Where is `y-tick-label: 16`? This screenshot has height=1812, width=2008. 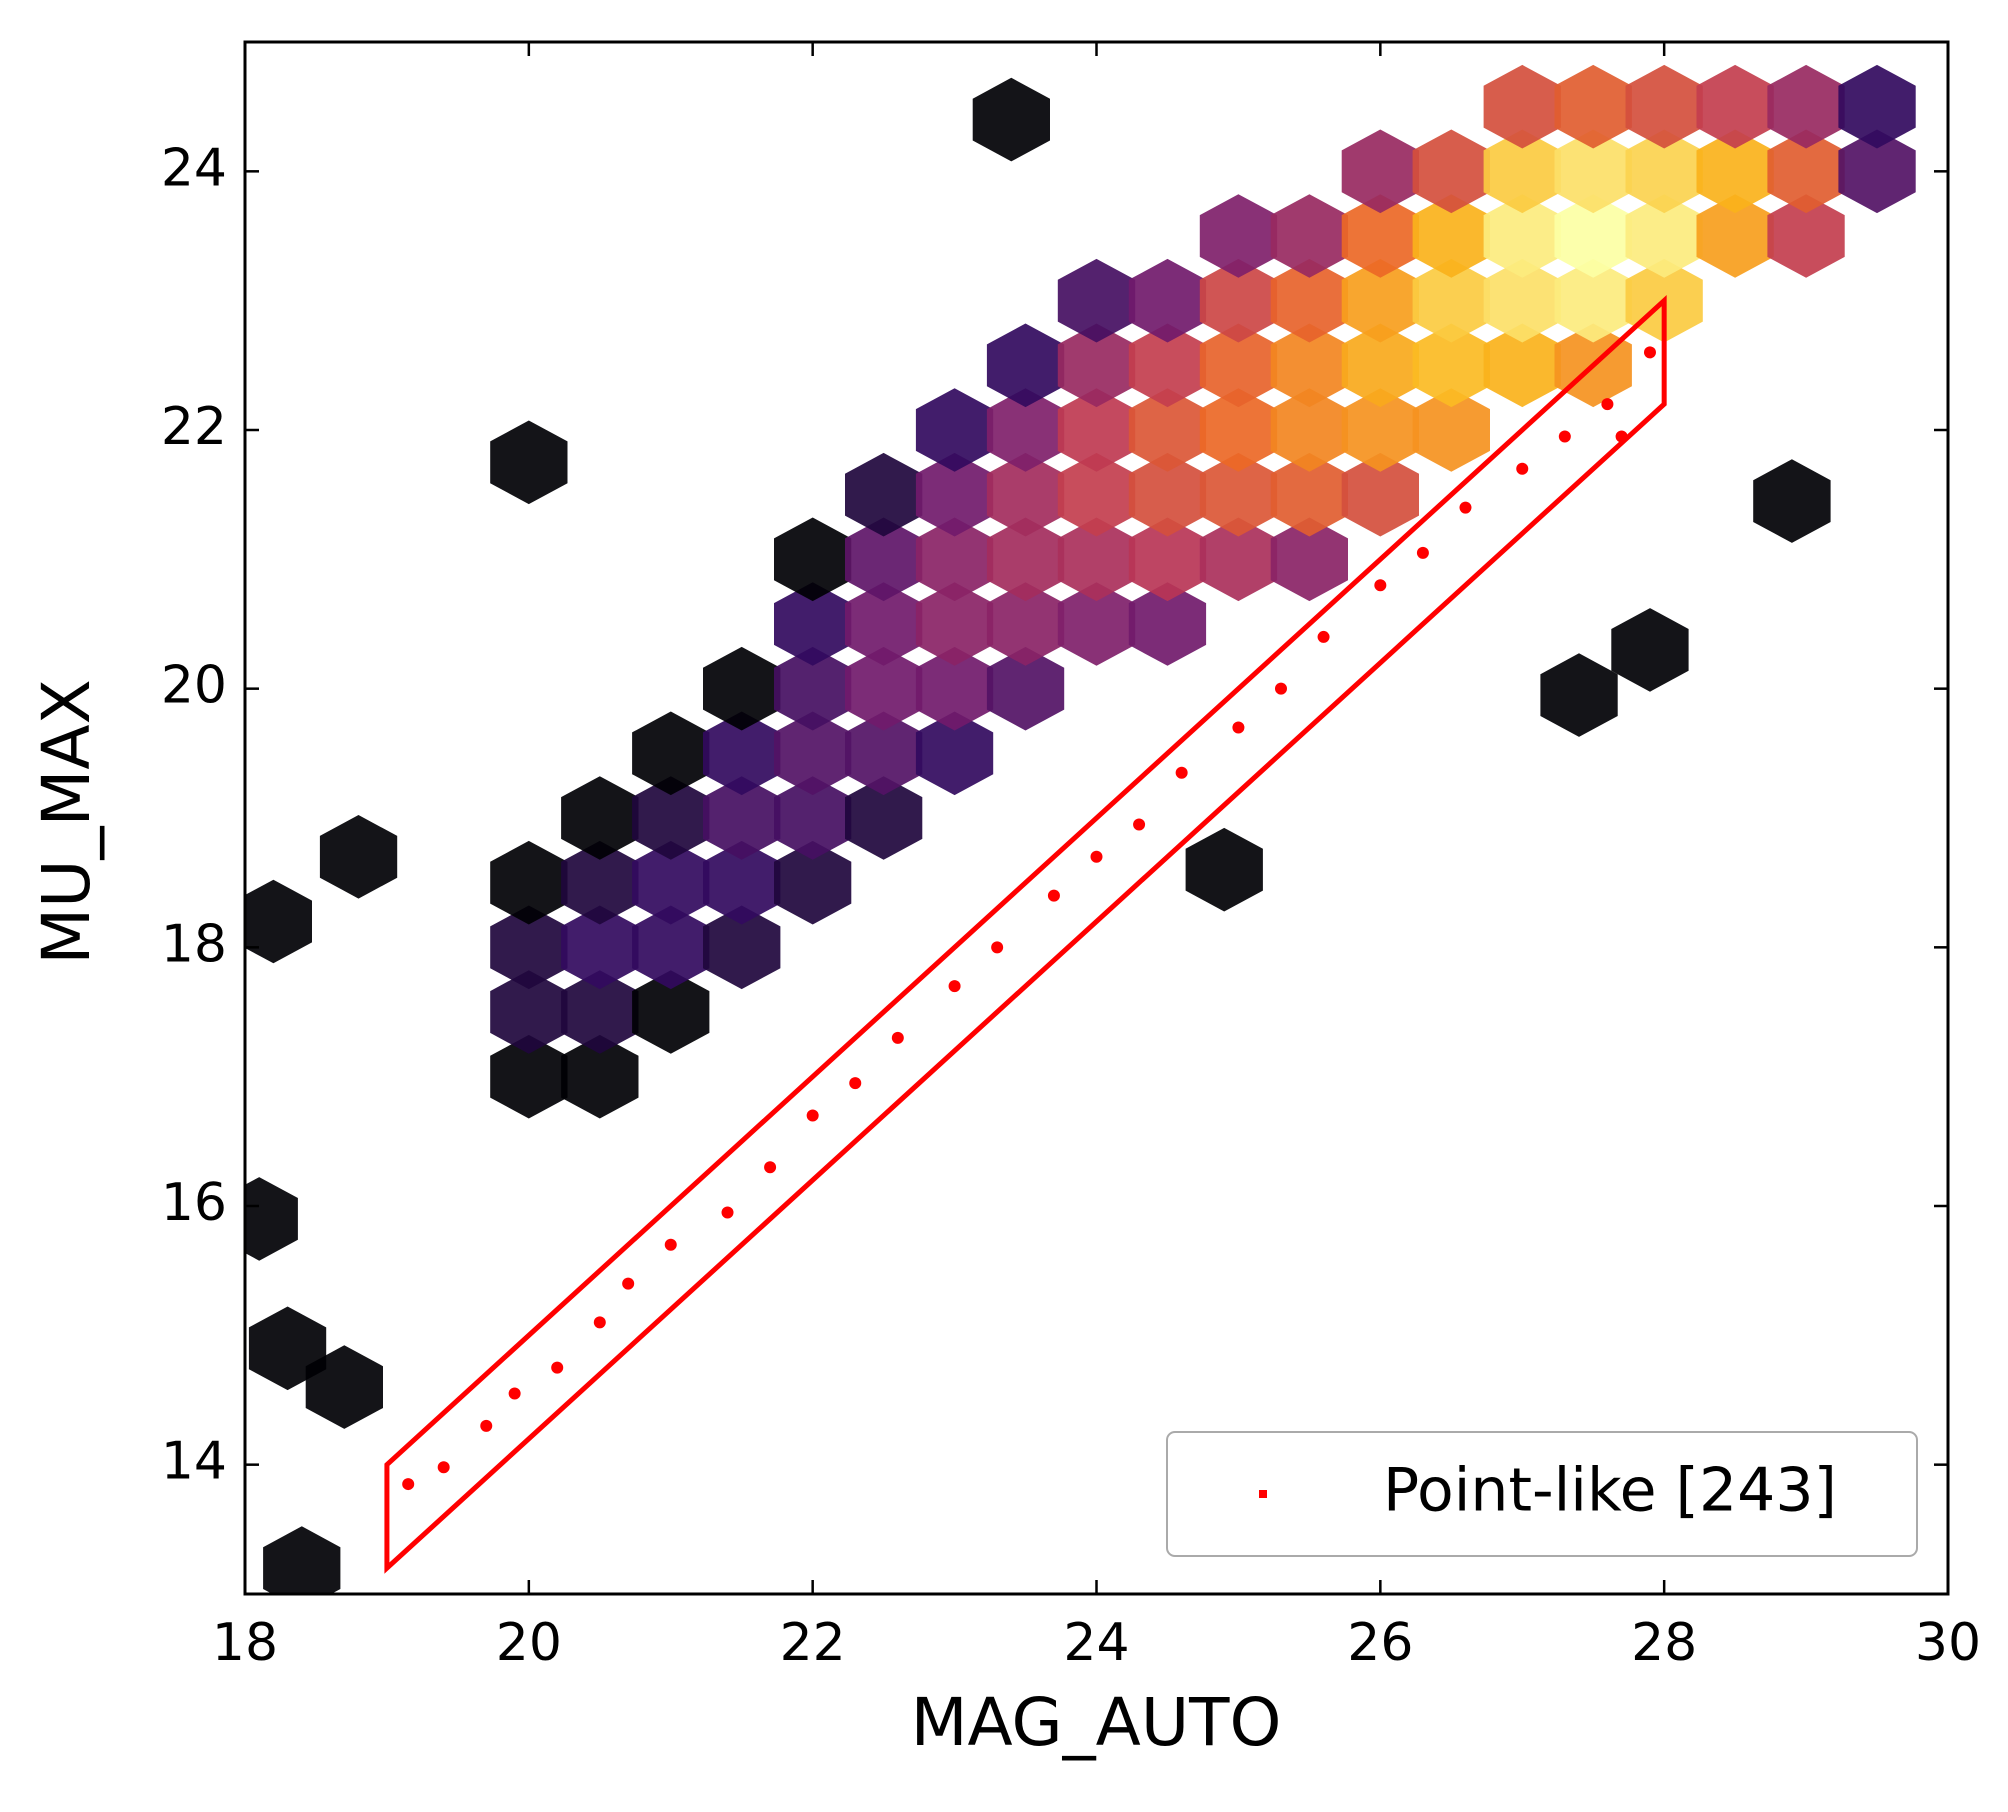 y-tick-label: 16 is located at coordinates (194, 1203).